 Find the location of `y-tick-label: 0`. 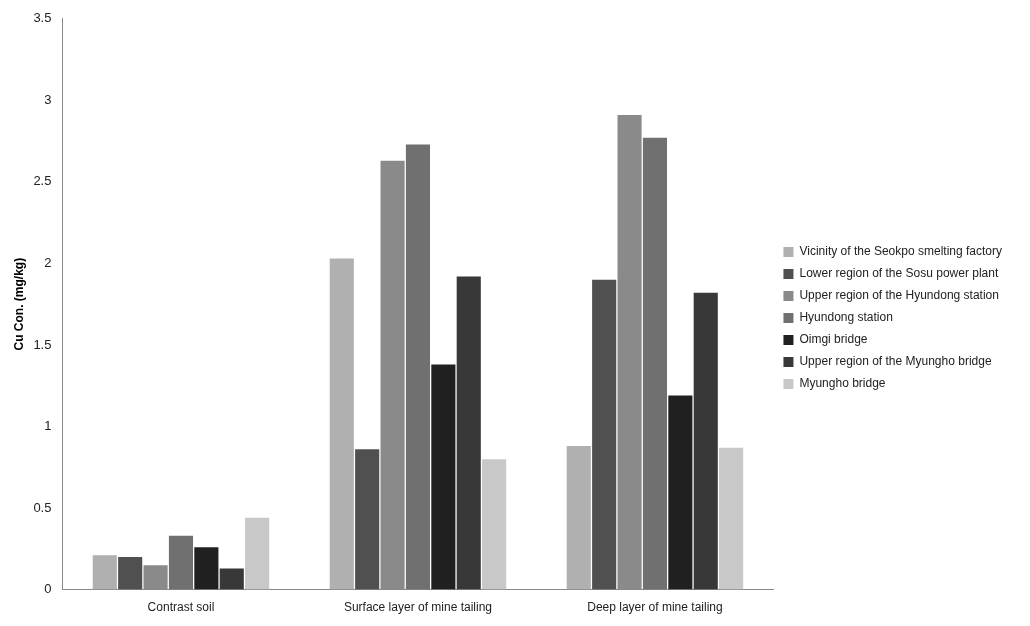

y-tick-label: 0 is located at coordinates (48, 589).